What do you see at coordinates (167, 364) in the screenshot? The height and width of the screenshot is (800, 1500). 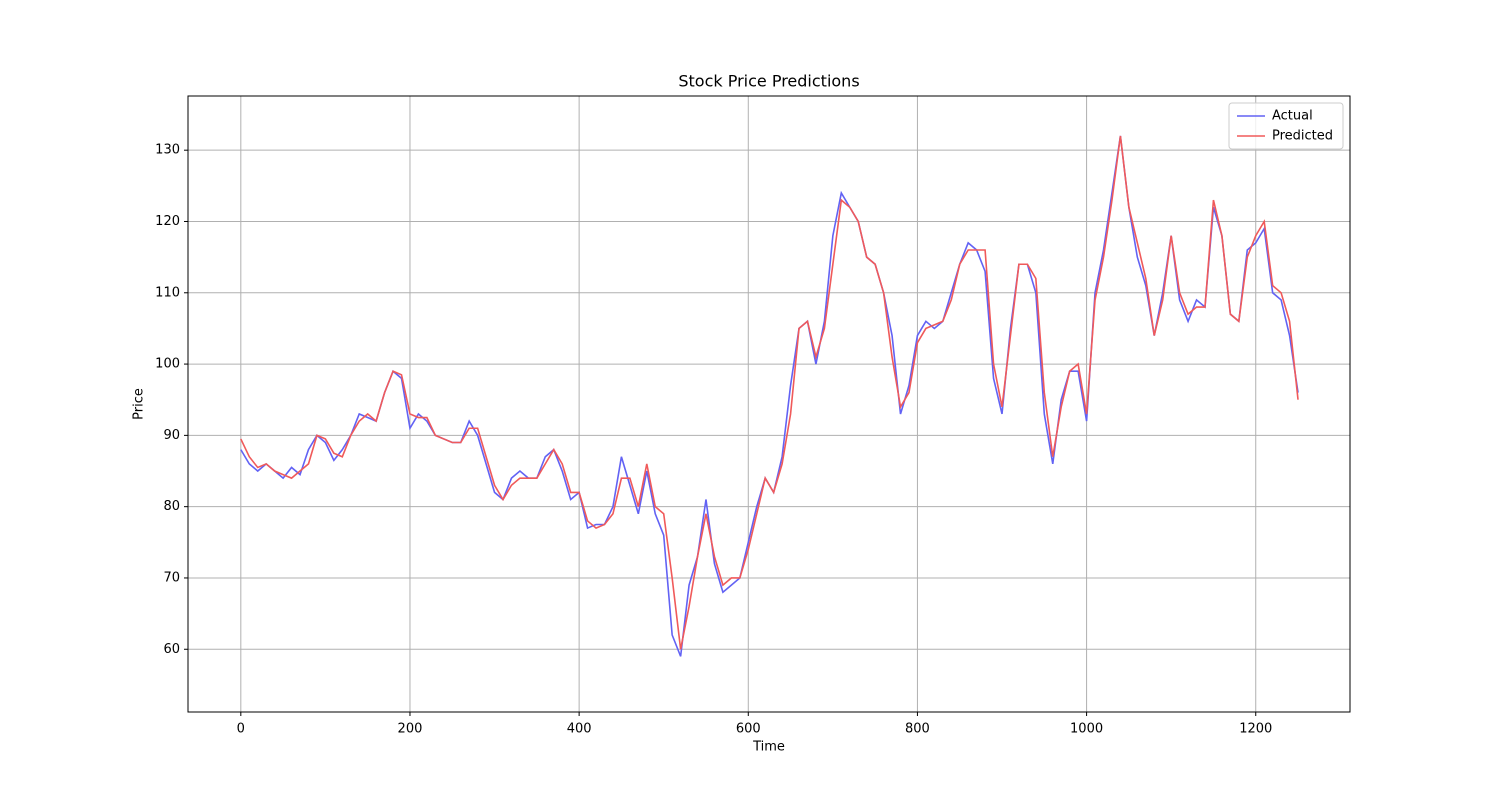 I see `y-tick-label: 100` at bounding box center [167, 364].